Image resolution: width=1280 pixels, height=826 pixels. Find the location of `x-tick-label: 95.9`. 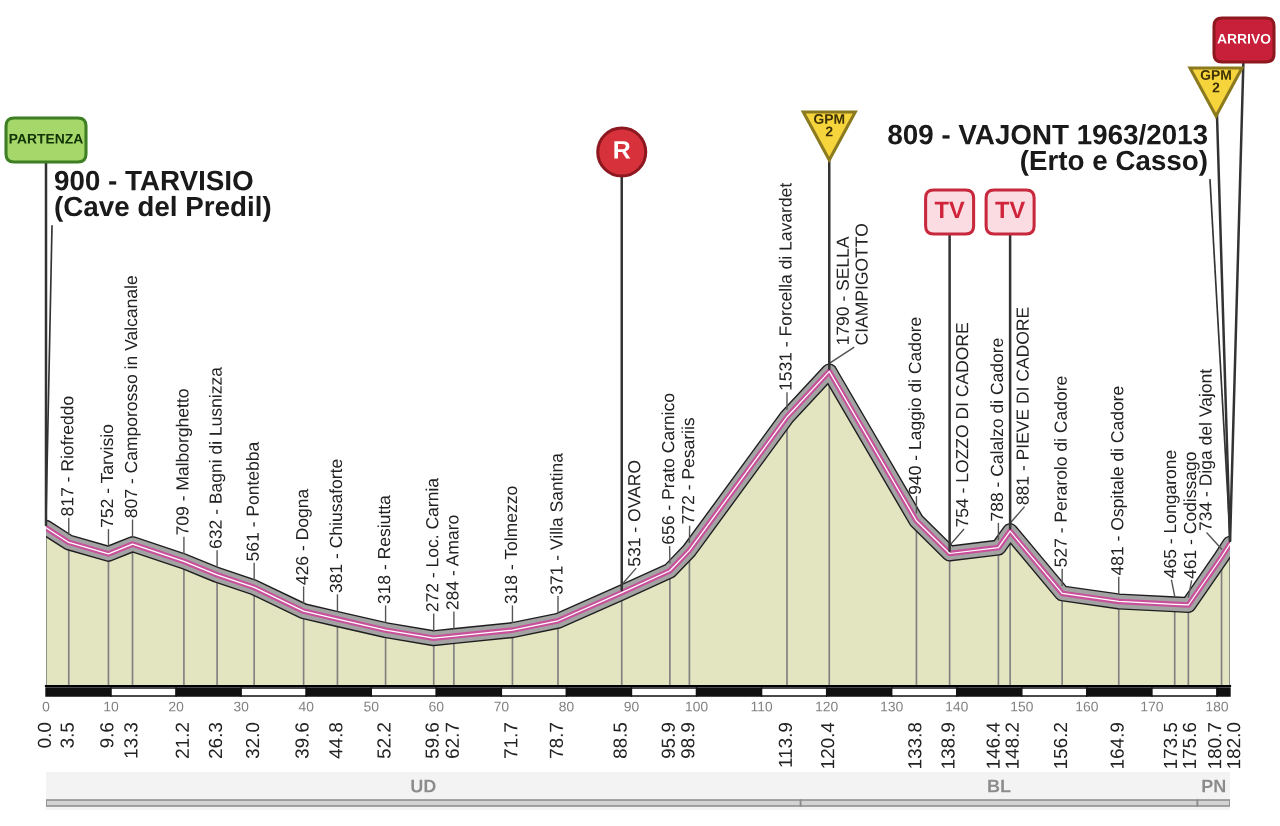

x-tick-label: 95.9 is located at coordinates (668, 740).